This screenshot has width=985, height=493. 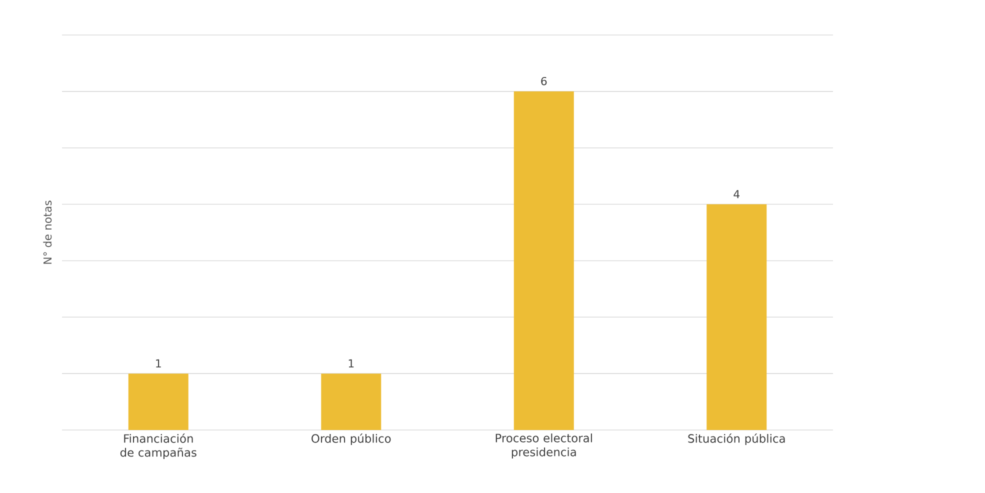 I want to click on x-tick-label: Financiación de campañas, so click(x=158, y=447).